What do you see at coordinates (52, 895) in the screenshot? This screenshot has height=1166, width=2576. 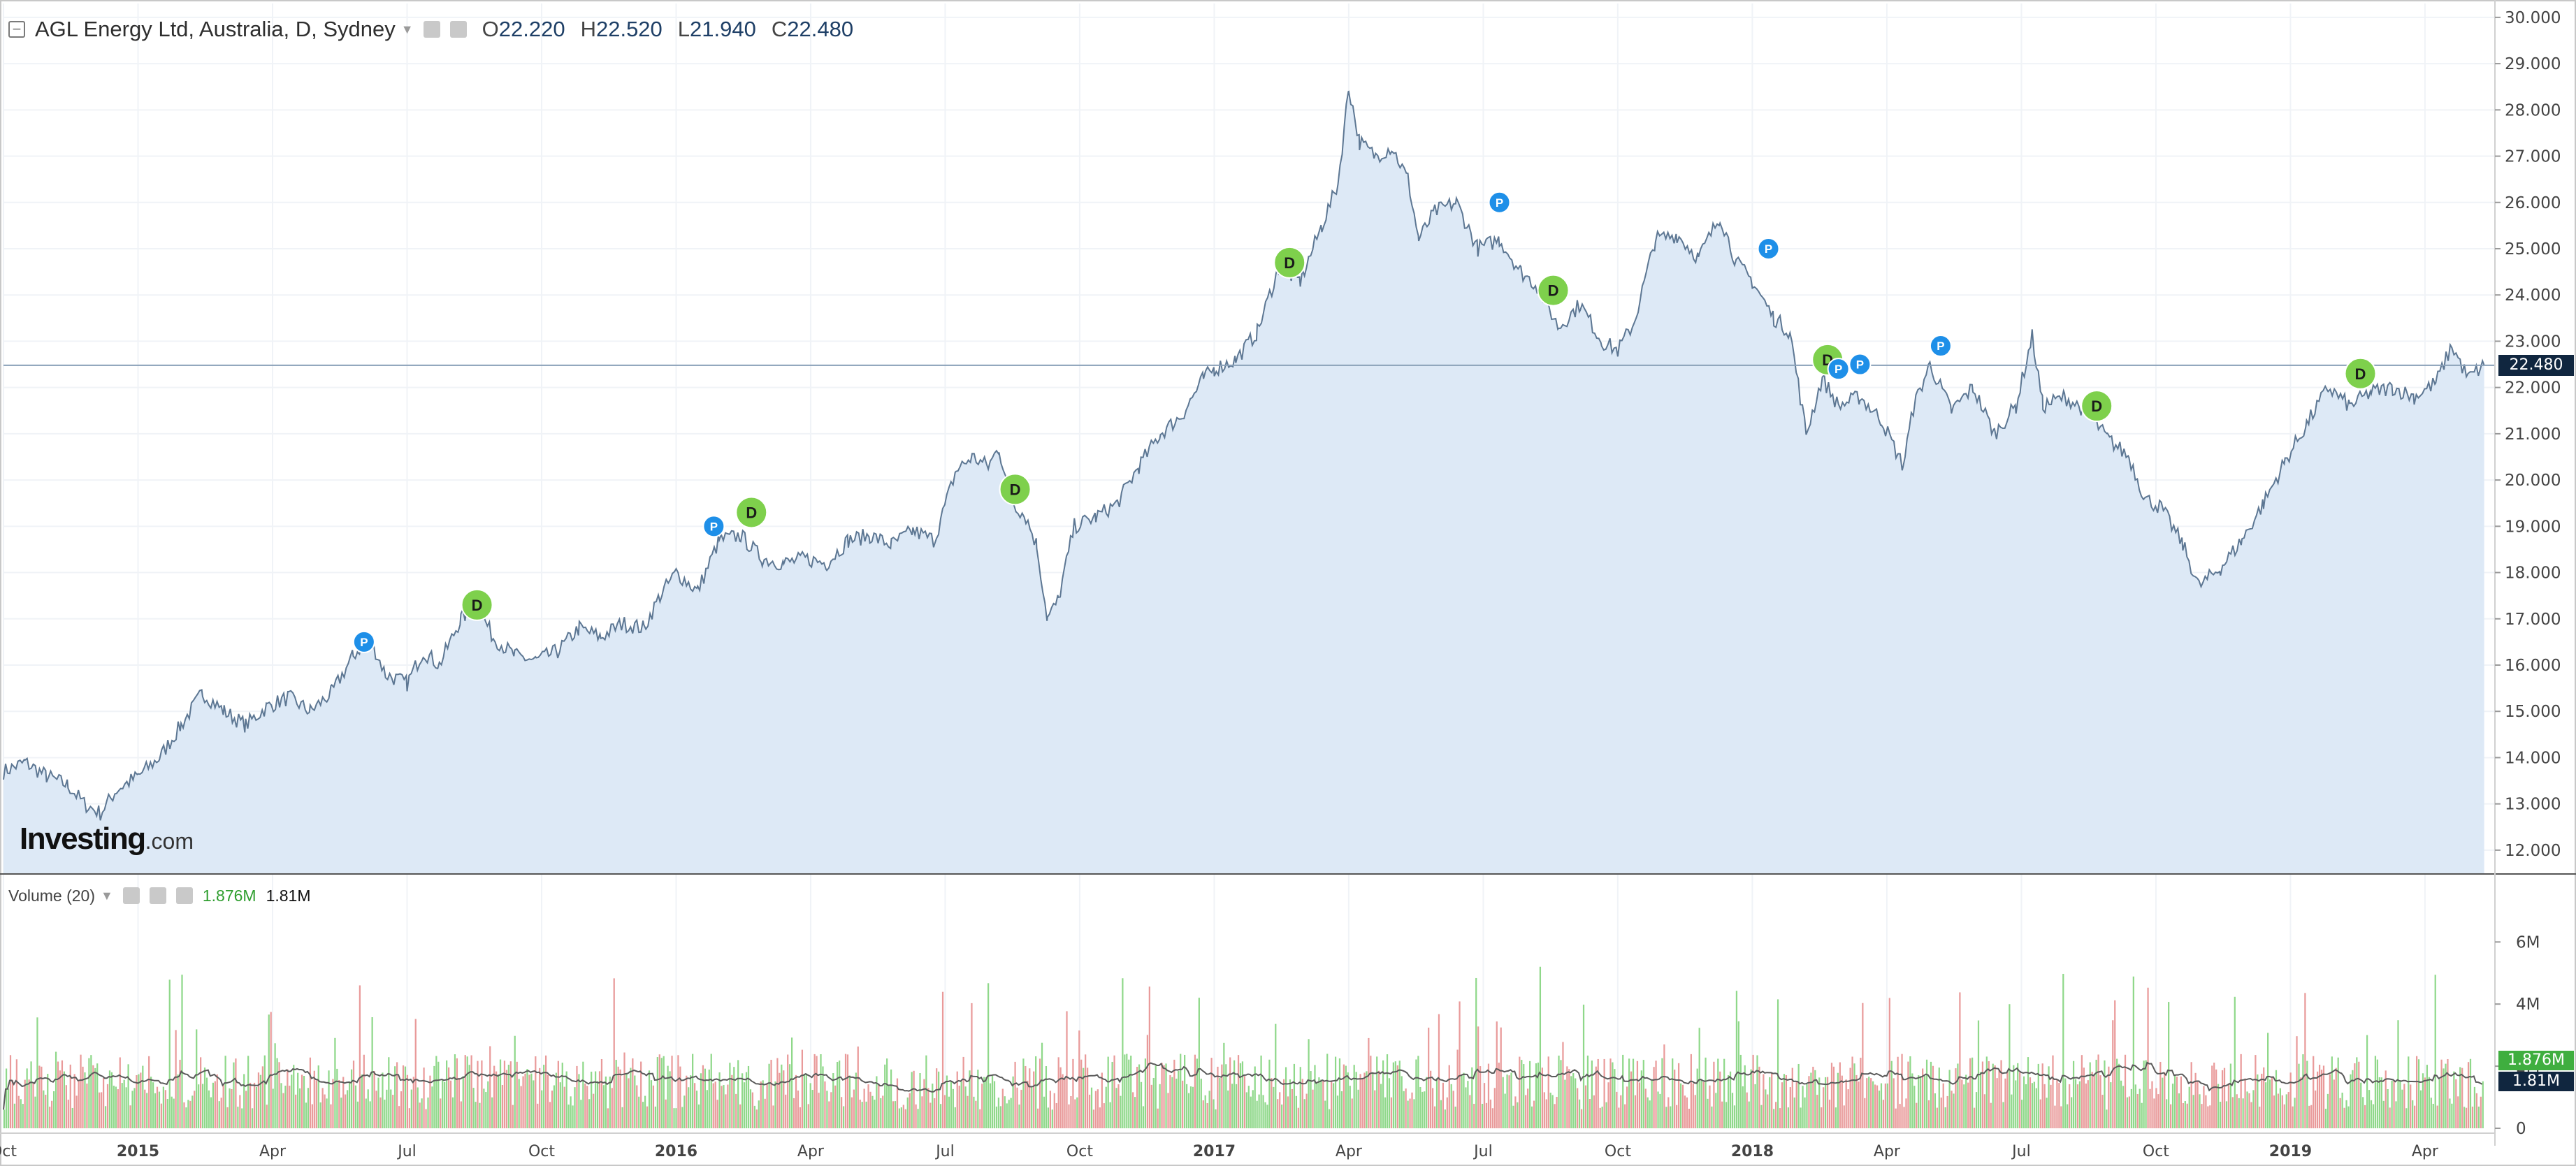 I see `volume-indicator-label: Volume (20)` at bounding box center [52, 895].